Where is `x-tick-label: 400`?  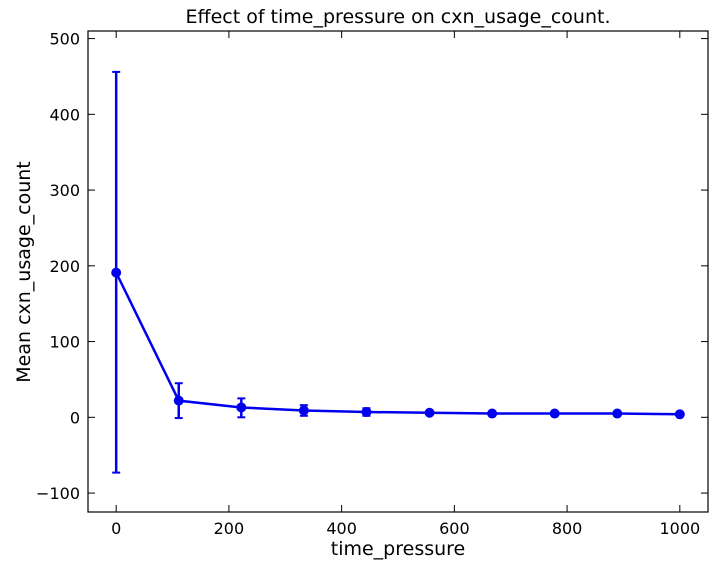 x-tick-label: 400 is located at coordinates (341, 528).